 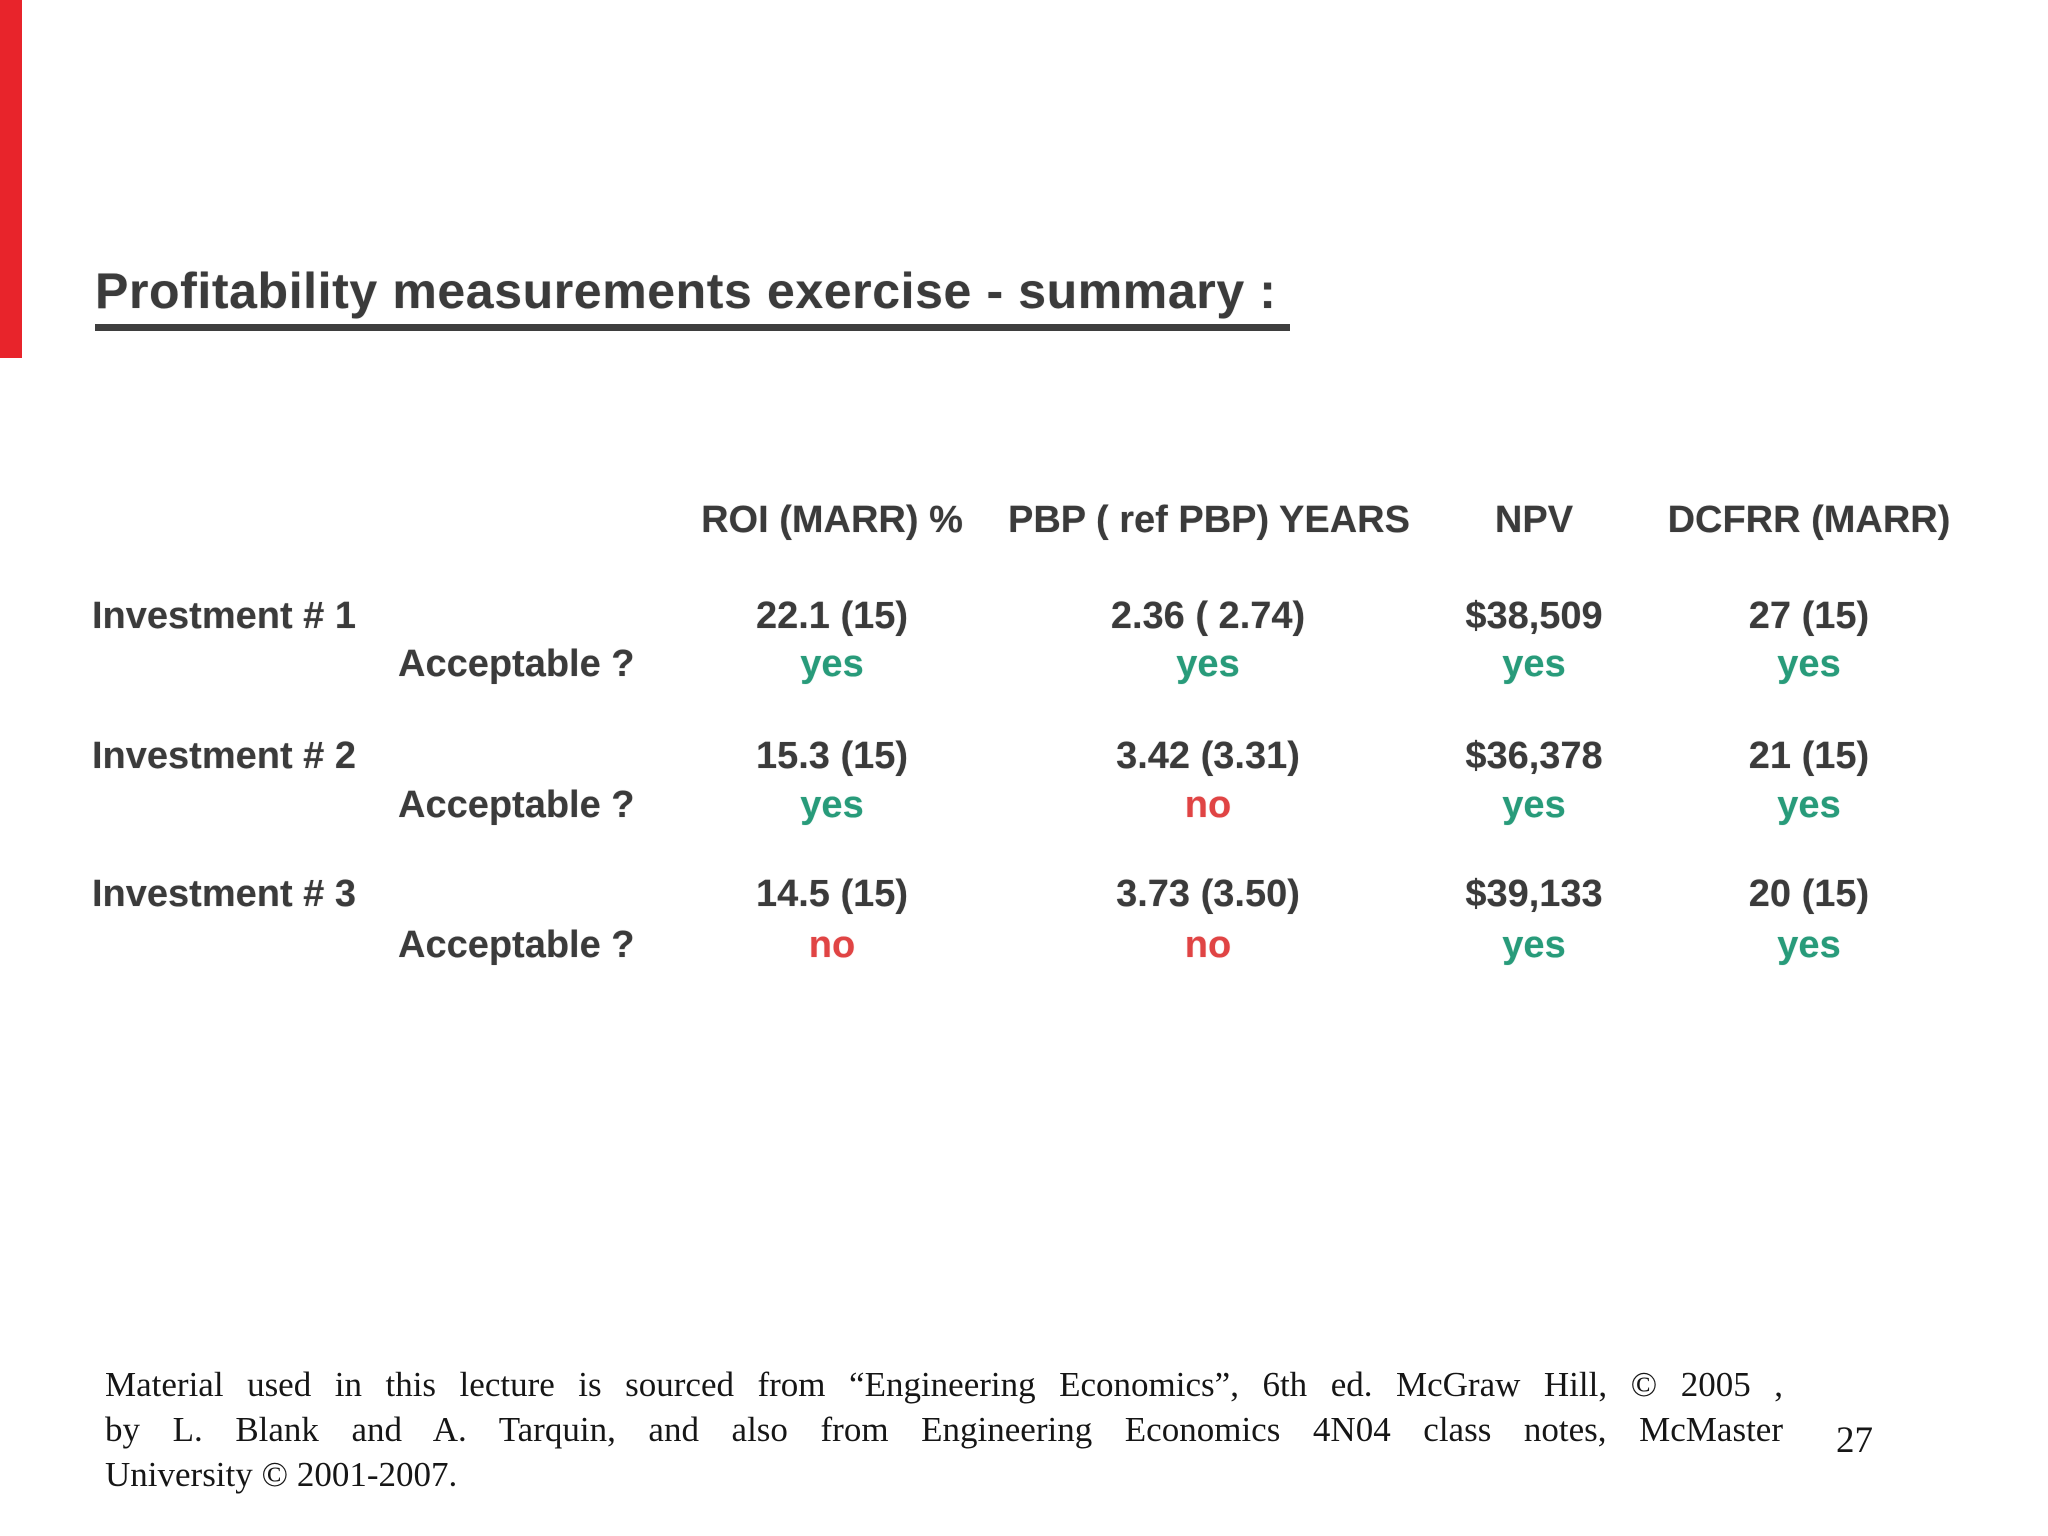 What do you see at coordinates (1208, 616) in the screenshot?
I see `value-cell: 2.36 ( 2.74)` at bounding box center [1208, 616].